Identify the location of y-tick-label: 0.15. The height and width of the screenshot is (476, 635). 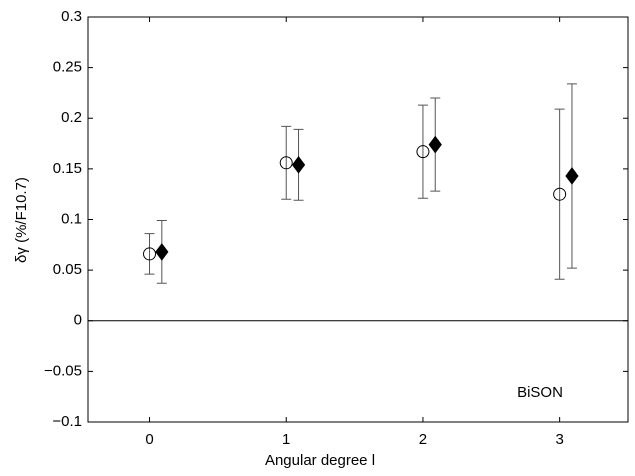
(67, 168).